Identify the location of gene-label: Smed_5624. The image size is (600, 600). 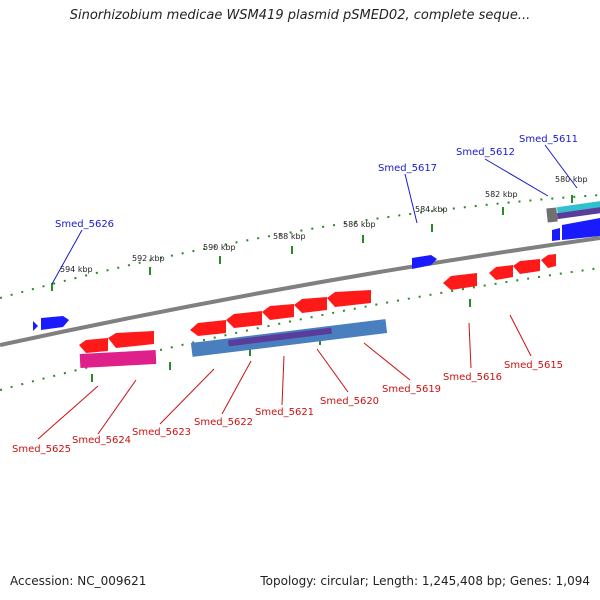
(101, 440).